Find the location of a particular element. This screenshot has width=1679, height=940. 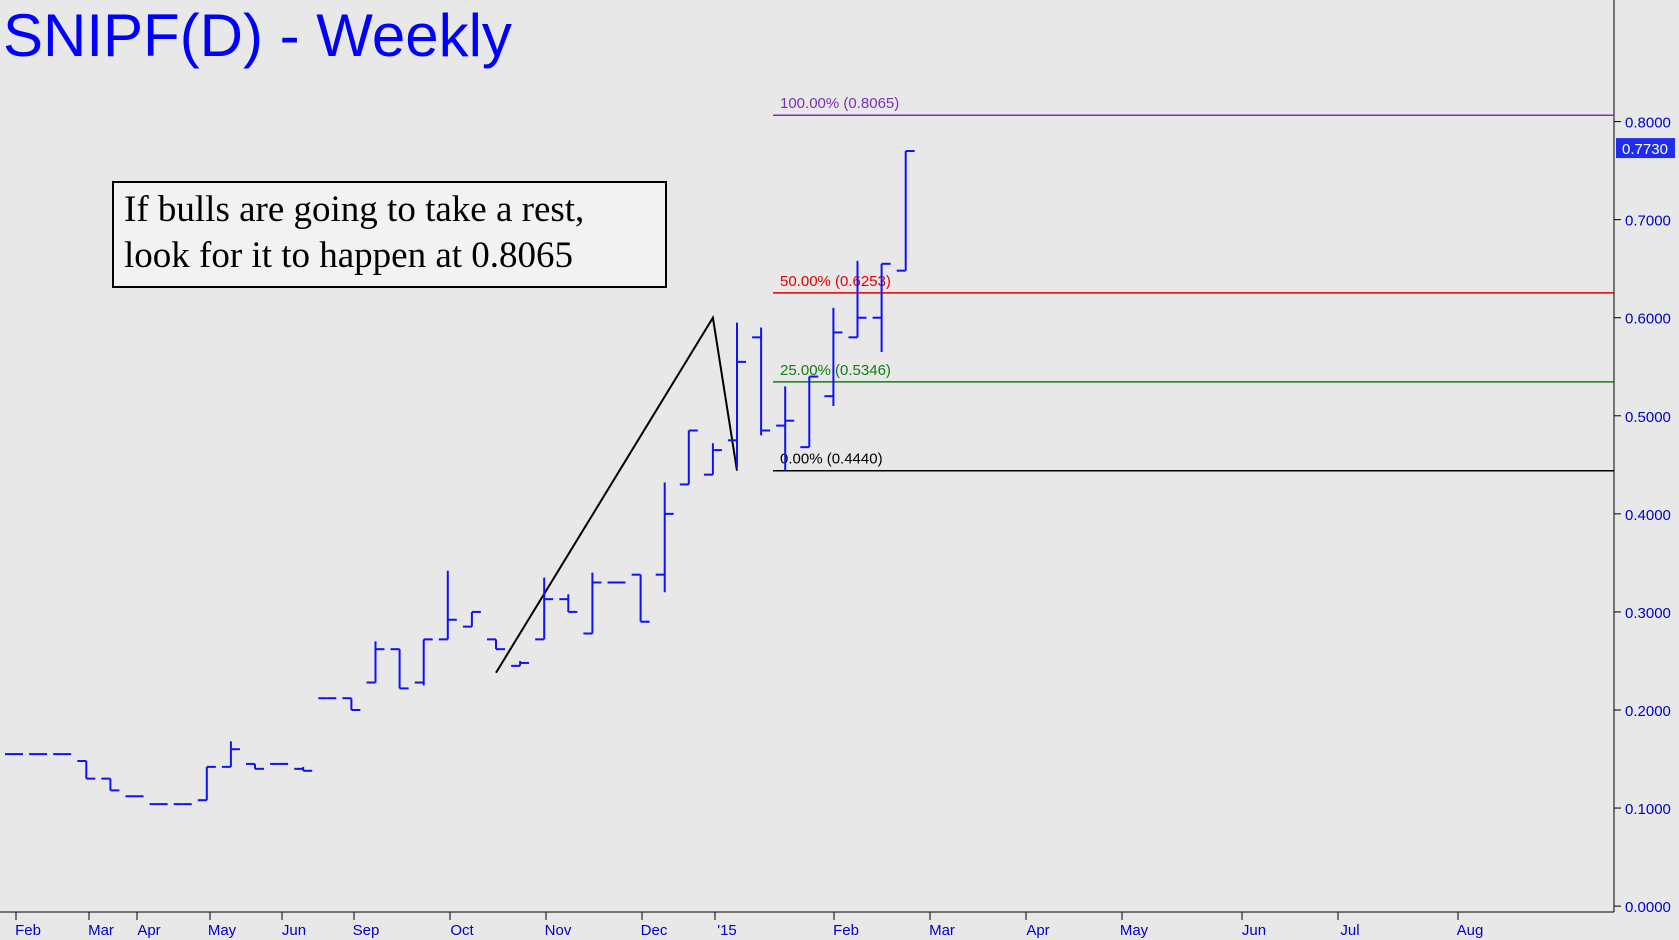

x-tick-label: Sep is located at coordinates (366, 930).